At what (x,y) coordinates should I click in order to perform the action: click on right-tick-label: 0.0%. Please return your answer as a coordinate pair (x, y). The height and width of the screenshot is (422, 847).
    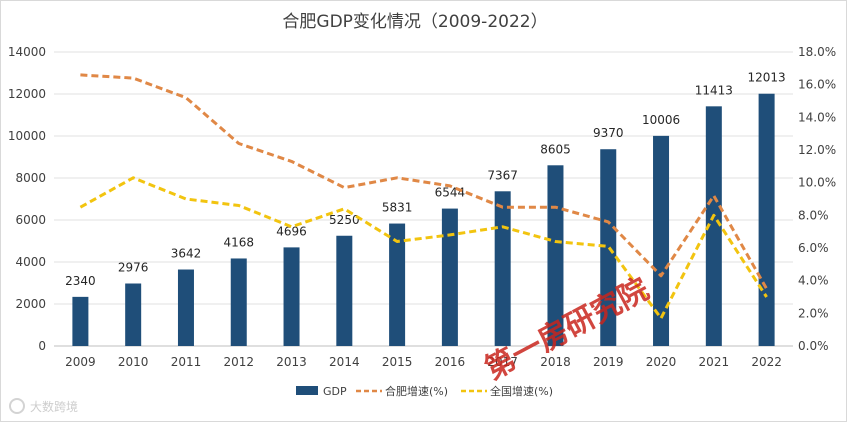
    Looking at the image, I should click on (813, 346).